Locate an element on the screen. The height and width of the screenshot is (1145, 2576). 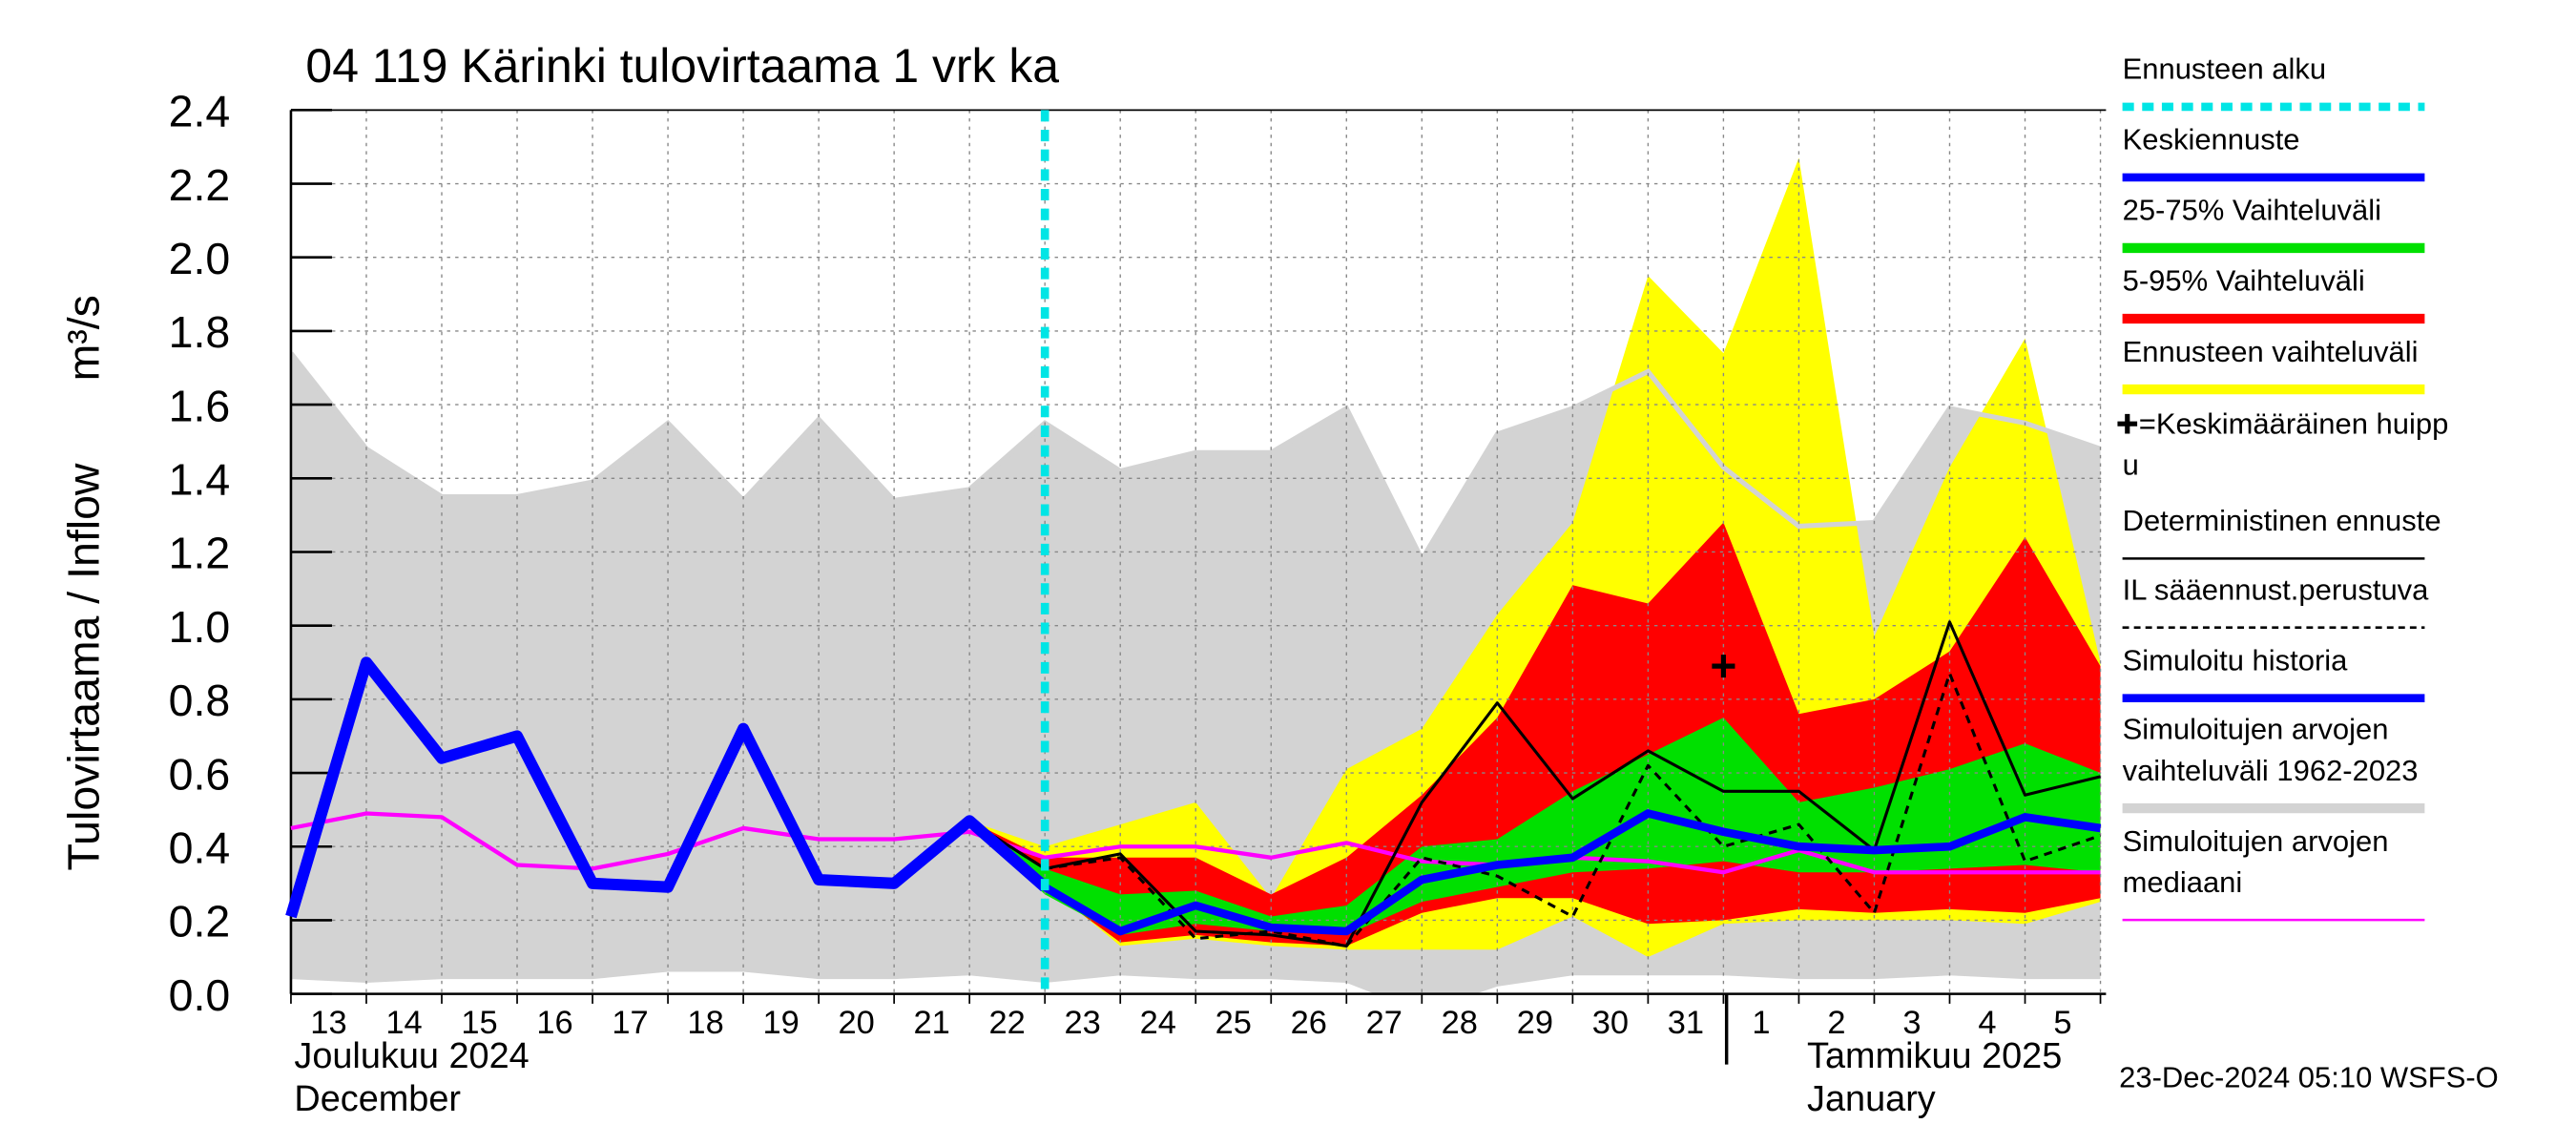
legend-label: =Keskimääräinen huipp is located at coordinates (2294, 424).